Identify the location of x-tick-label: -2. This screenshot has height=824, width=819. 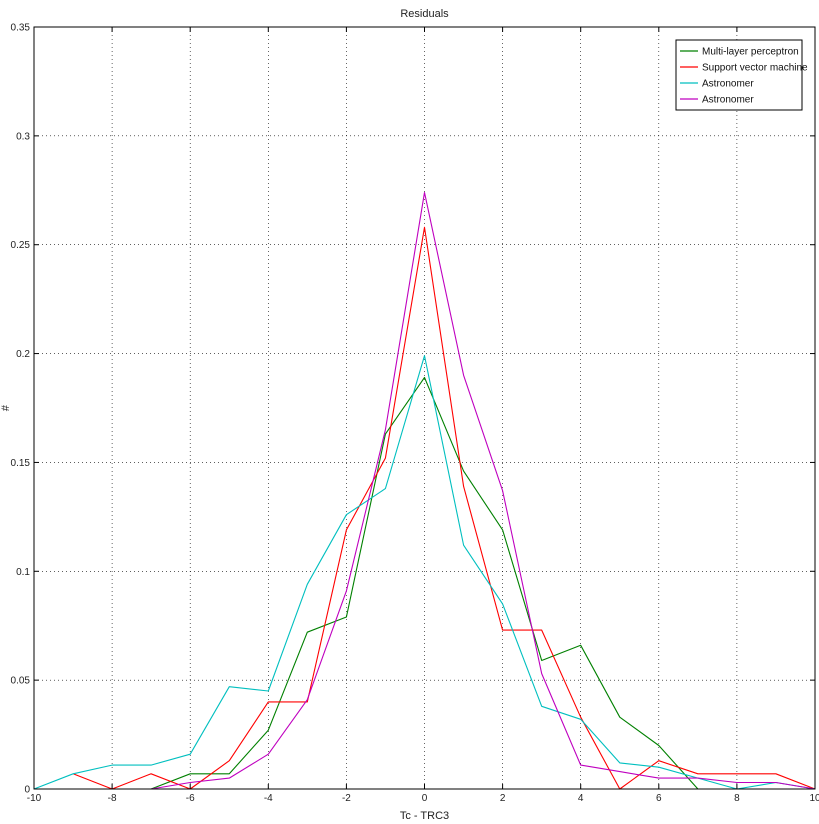
(346, 798).